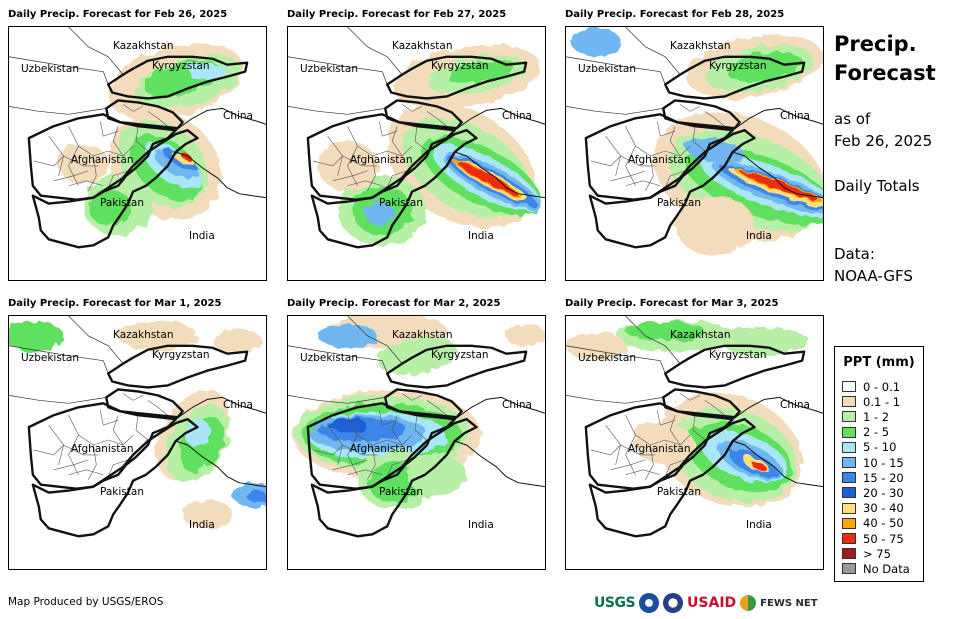 The height and width of the screenshot is (619, 970). I want to click on legend-item: 0.1 - 1, so click(871, 401).